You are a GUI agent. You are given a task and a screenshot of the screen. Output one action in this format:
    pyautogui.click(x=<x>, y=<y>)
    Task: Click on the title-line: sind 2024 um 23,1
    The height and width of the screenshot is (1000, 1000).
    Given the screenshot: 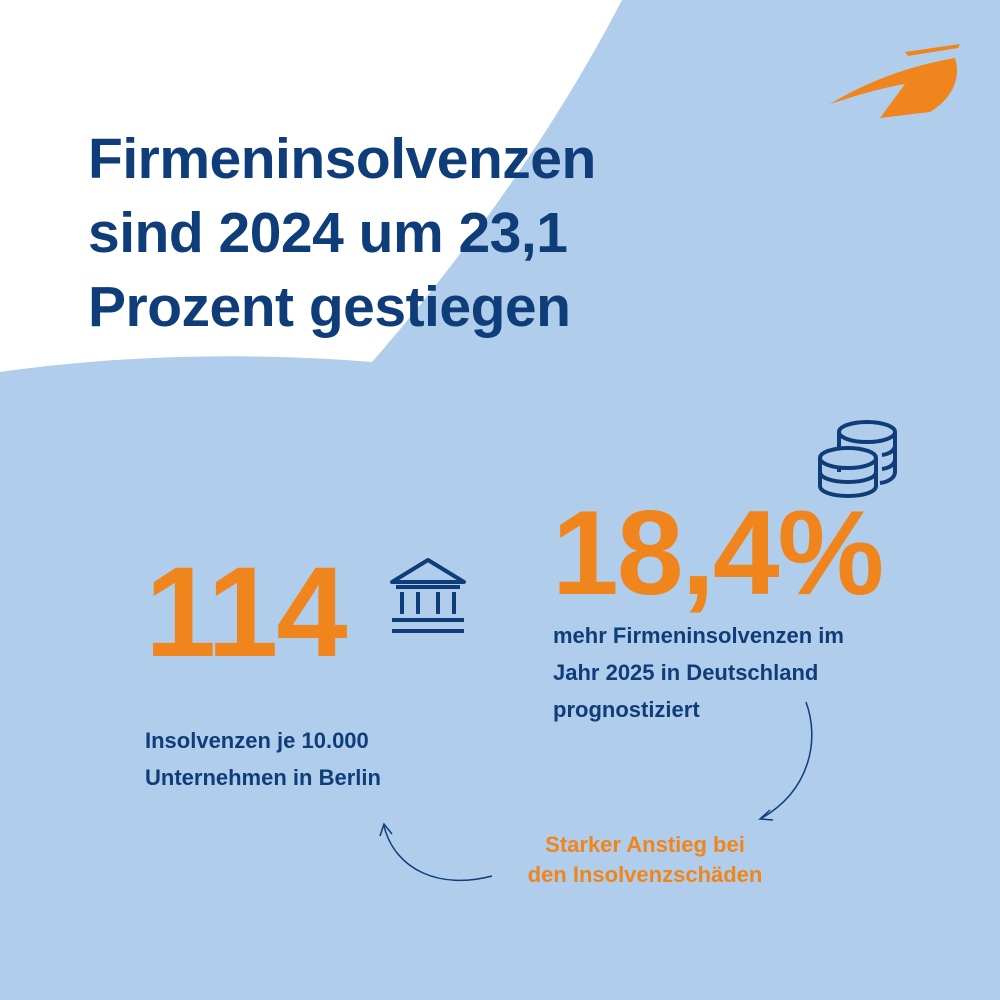 What is the action you would take?
    pyautogui.click(x=328, y=233)
    